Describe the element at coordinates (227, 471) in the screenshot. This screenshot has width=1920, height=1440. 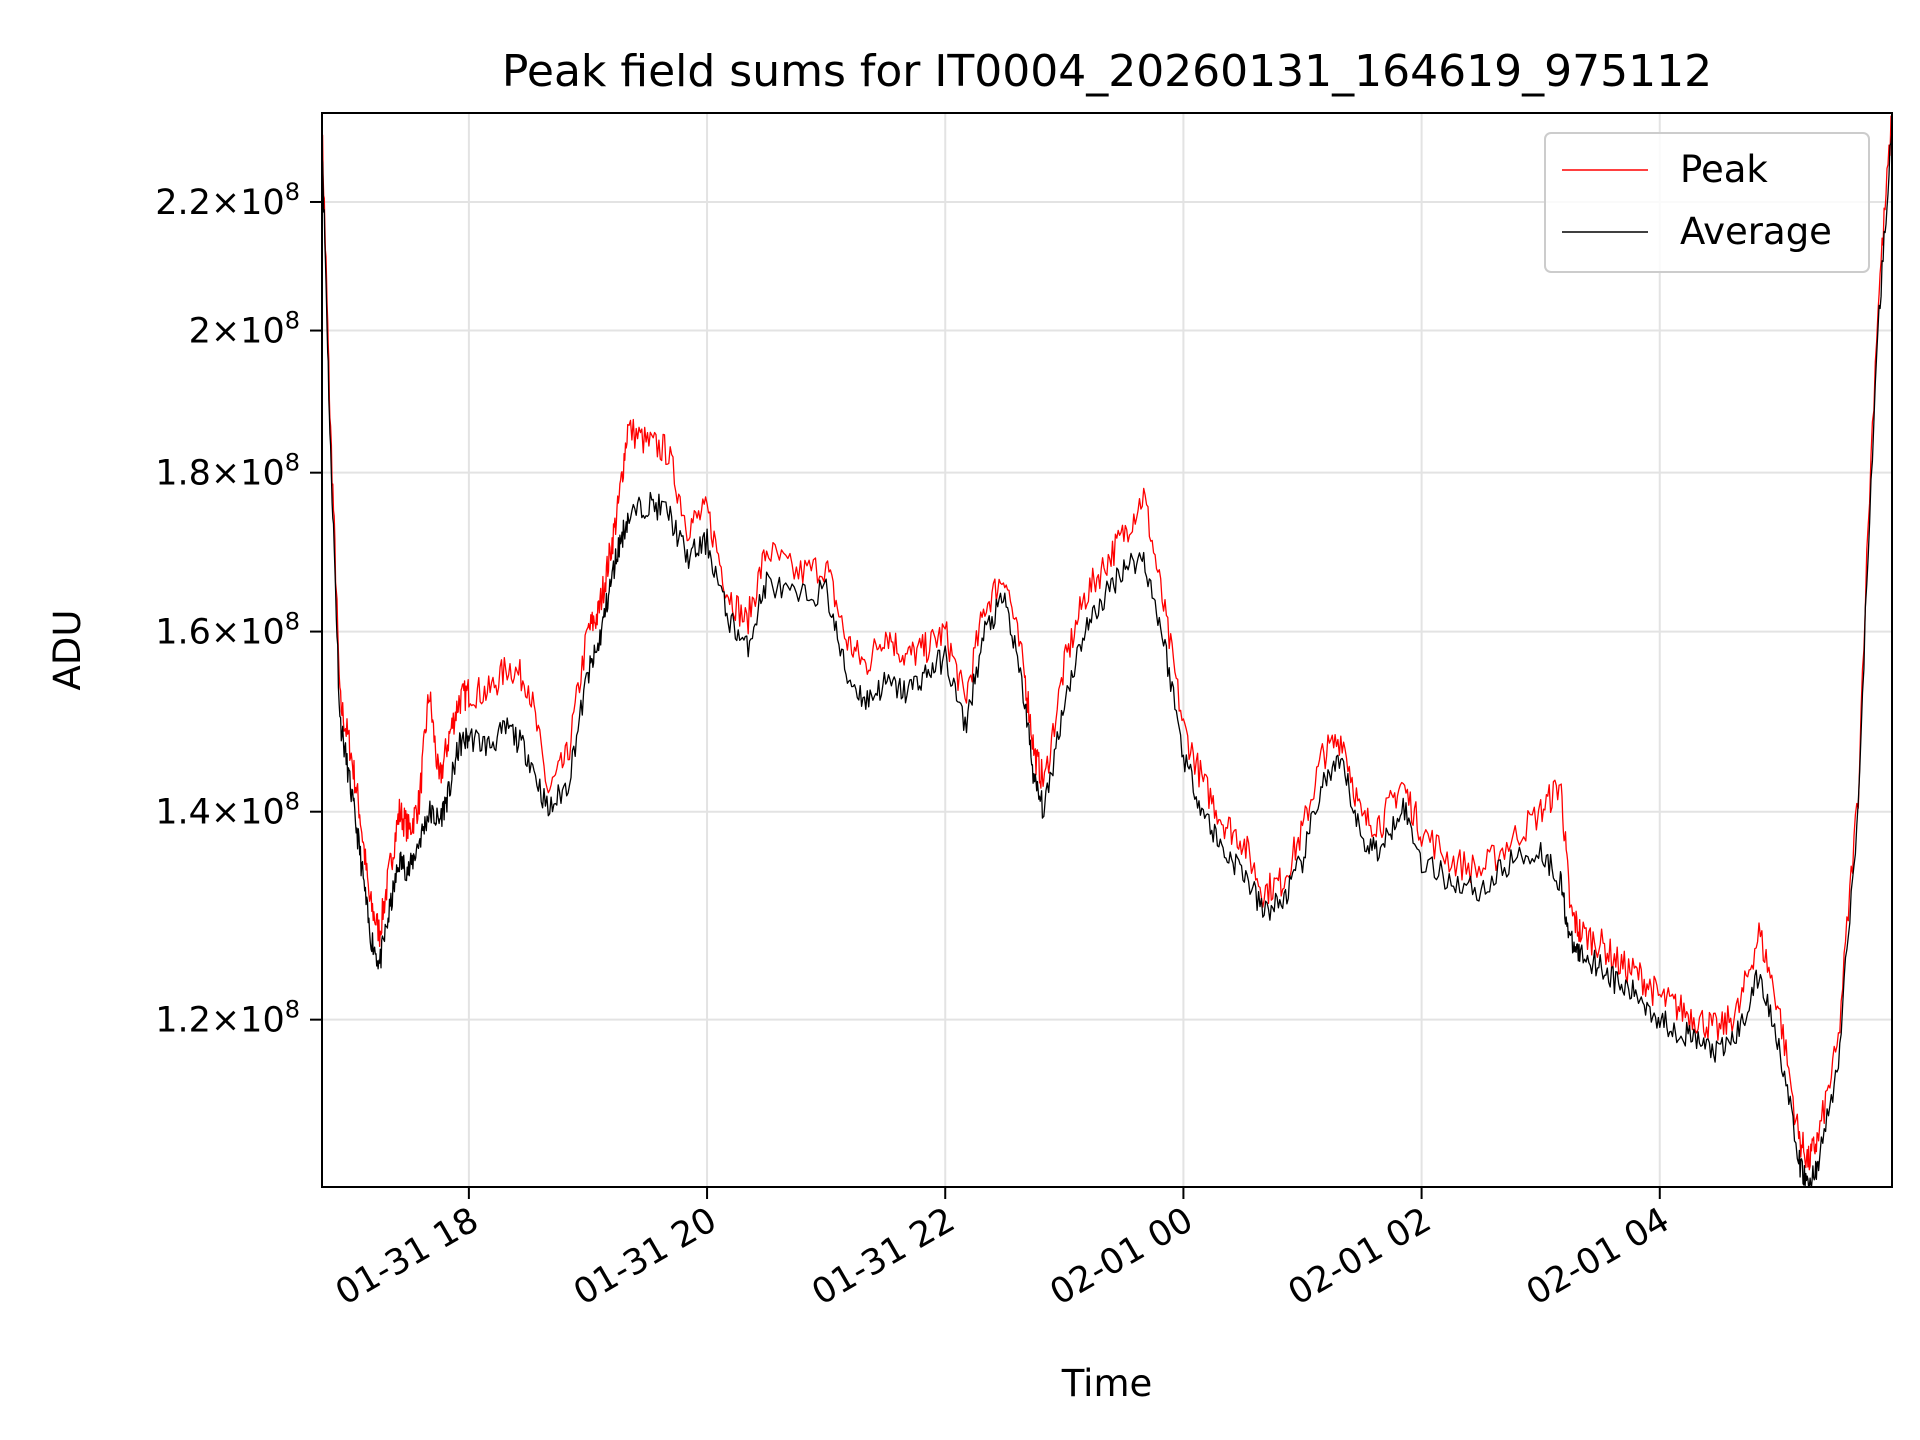
I see `y-tick-label: 1.8×108` at that location.